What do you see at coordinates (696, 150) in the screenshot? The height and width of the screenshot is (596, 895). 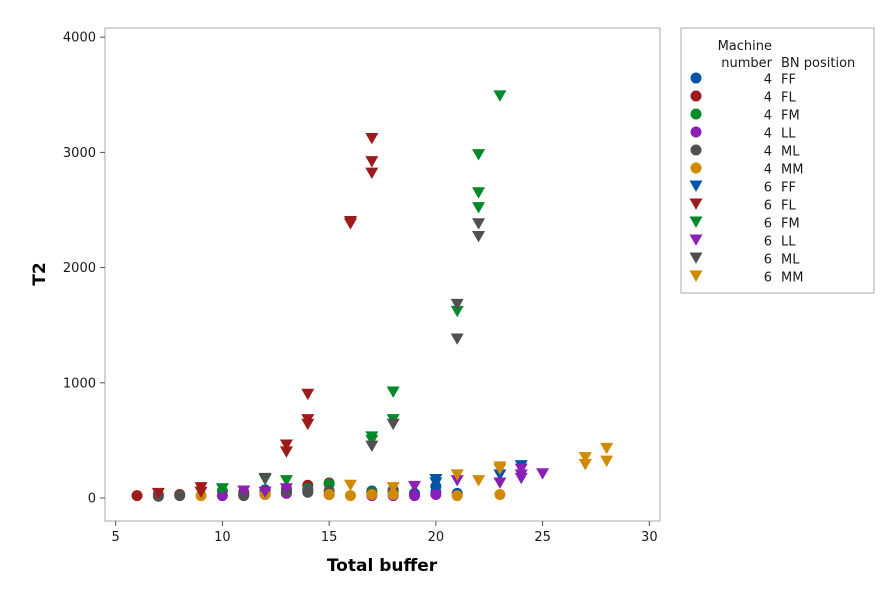 I see `legend-marker-m4-ml` at bounding box center [696, 150].